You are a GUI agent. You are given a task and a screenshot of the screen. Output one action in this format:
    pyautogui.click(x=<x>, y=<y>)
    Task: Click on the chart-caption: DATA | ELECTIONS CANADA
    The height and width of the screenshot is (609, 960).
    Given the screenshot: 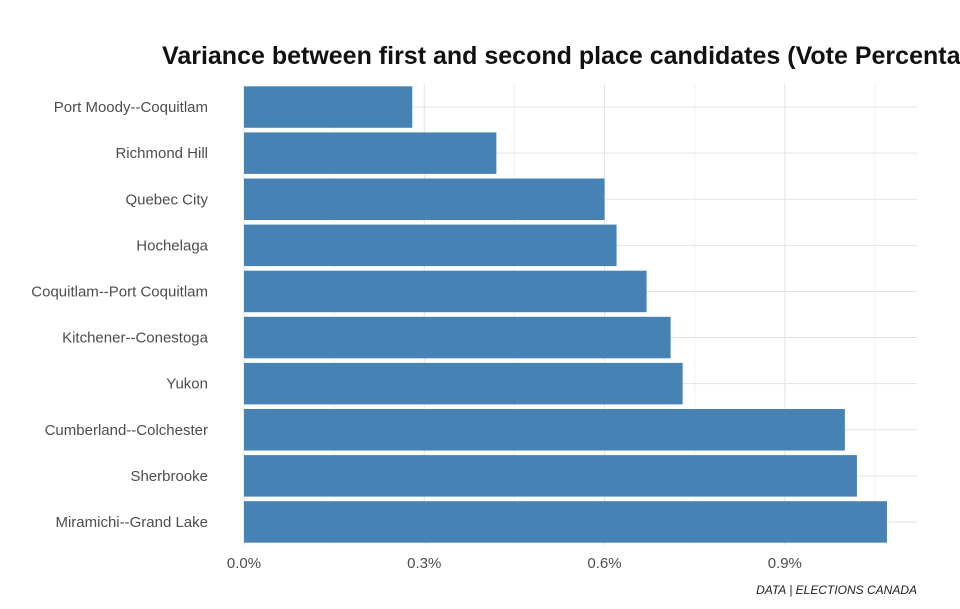 What is the action you would take?
    pyautogui.click(x=836, y=590)
    